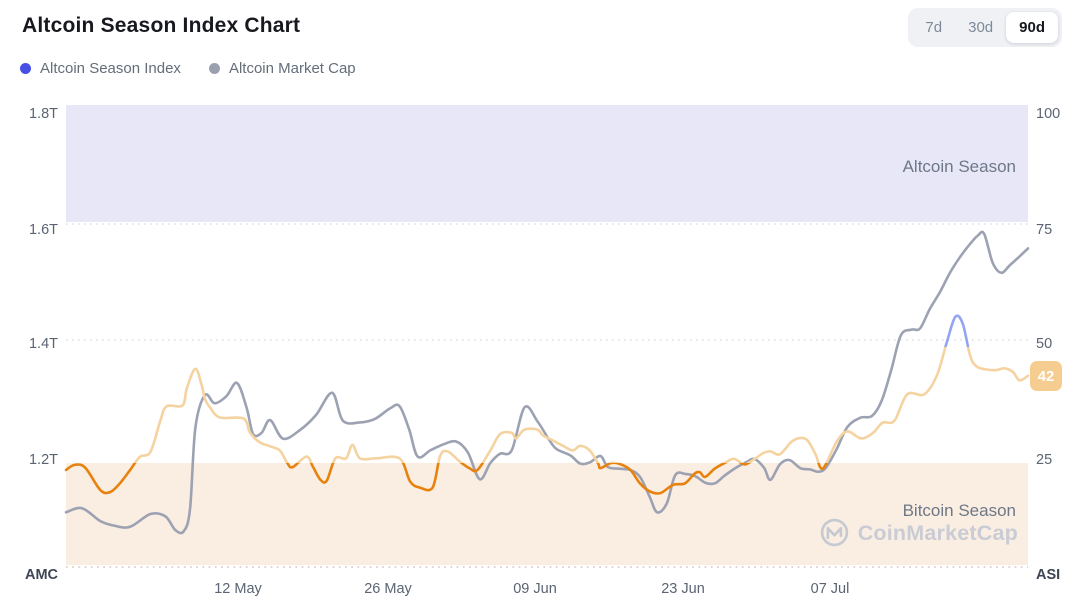 Image resolution: width=1080 pixels, height=611 pixels. I want to click on watermark: CoinMarketCap, so click(918, 532).